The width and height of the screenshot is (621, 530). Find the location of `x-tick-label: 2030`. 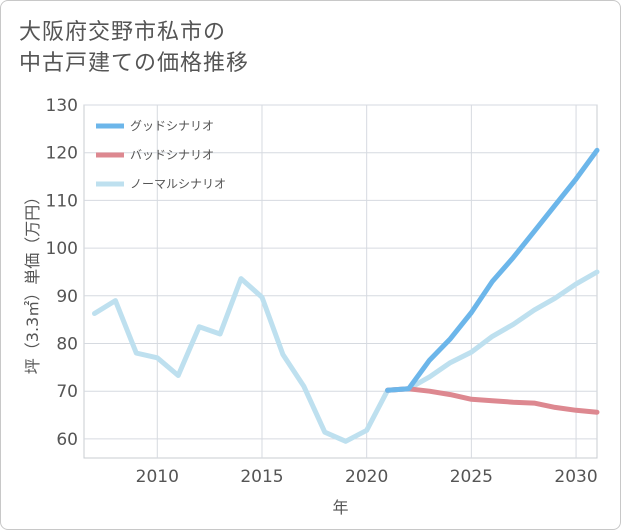

x-tick-label: 2030 is located at coordinates (575, 477).